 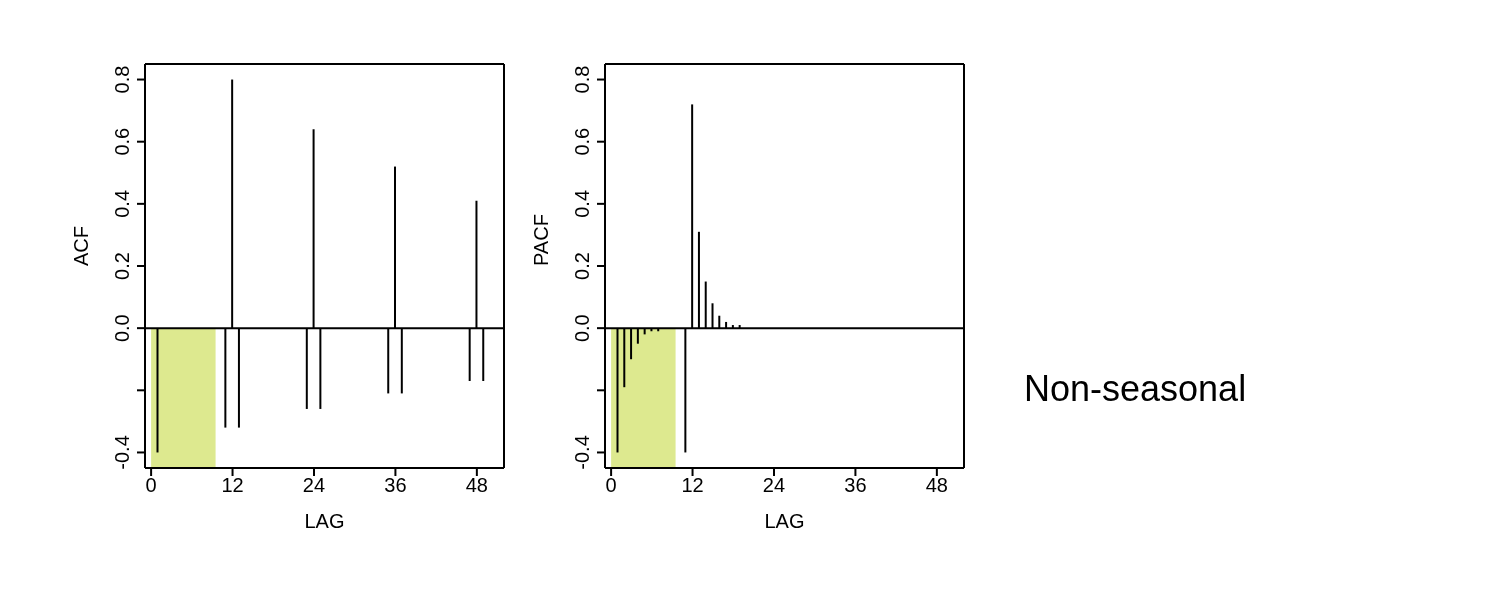 What do you see at coordinates (1135, 389) in the screenshot?
I see `text: Non-seasonal` at bounding box center [1135, 389].